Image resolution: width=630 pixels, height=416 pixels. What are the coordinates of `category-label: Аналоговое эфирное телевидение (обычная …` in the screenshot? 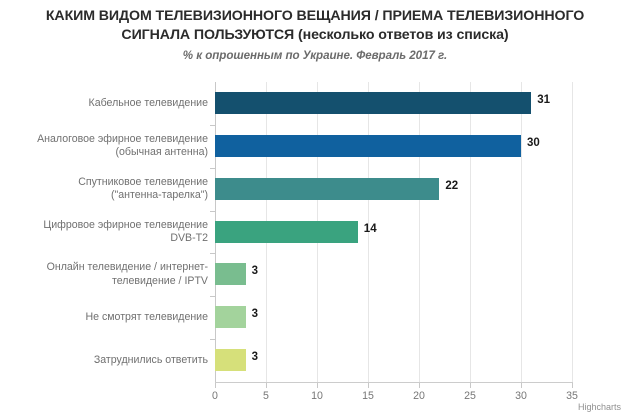 It's located at (122, 145).